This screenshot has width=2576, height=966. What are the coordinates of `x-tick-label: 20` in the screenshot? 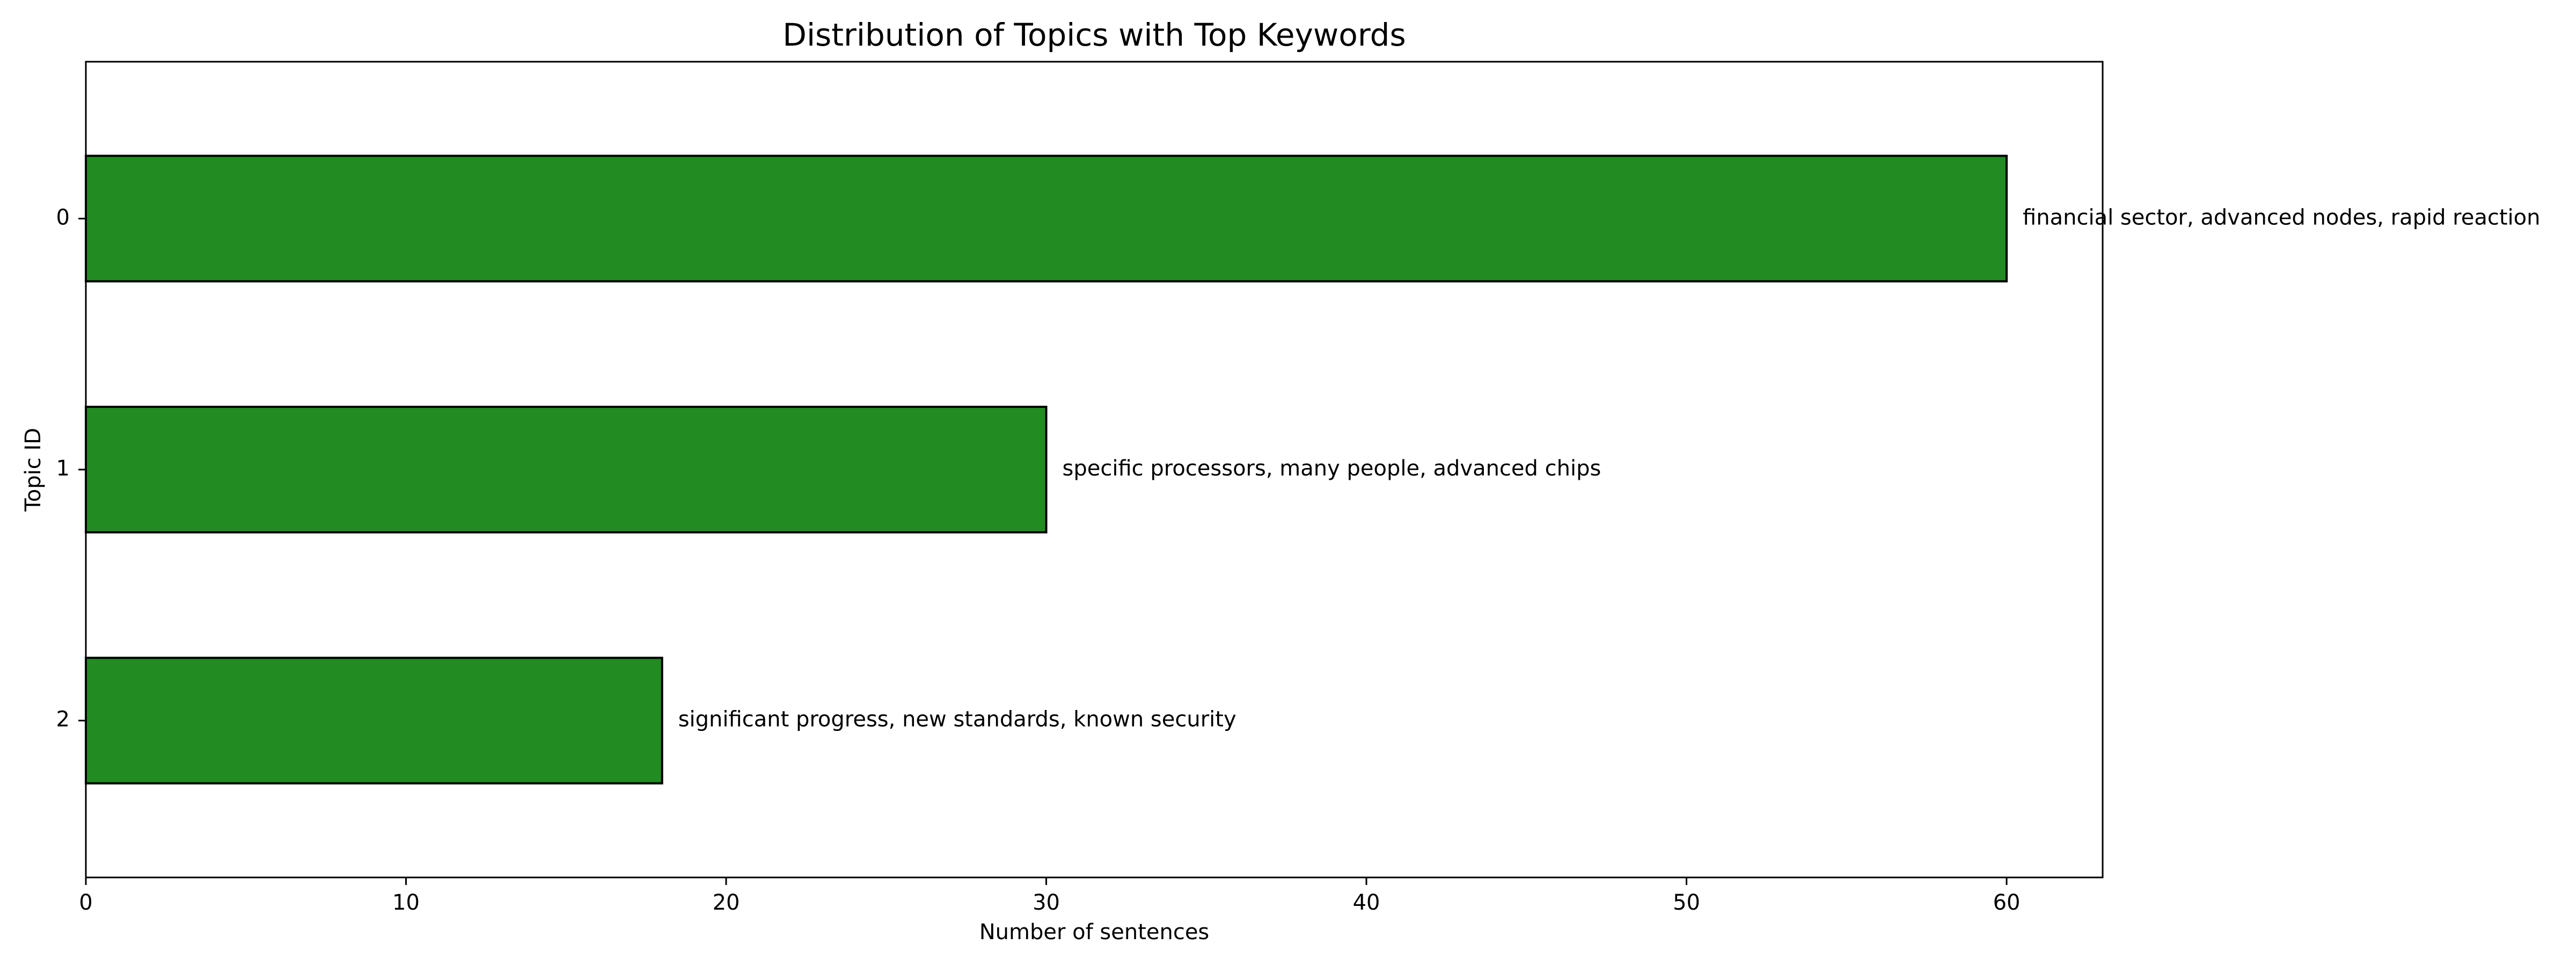 It's located at (726, 902).